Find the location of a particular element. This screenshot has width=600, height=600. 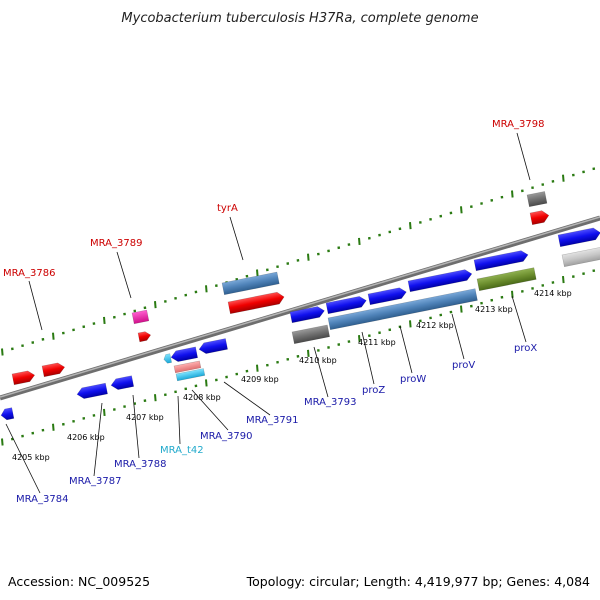

scale-tick-label: 4207 kbp is located at coordinates (145, 417).